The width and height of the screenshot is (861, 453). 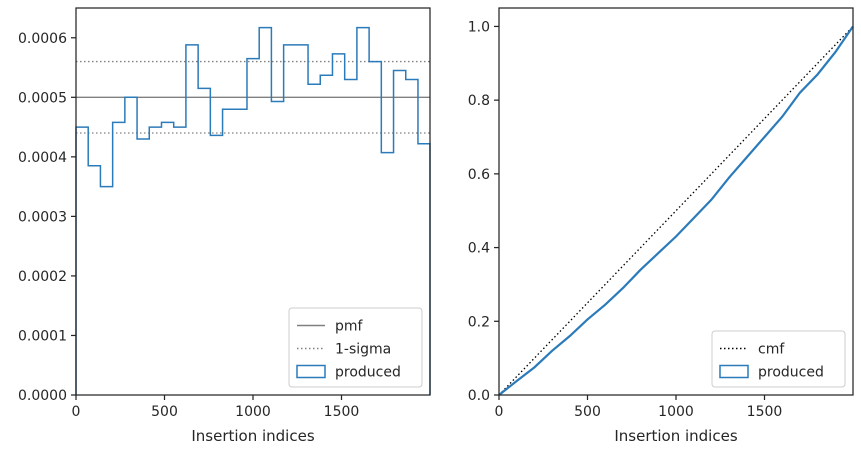 I want to click on legend-label-1-sigma: 1-sigma, so click(x=363, y=350).